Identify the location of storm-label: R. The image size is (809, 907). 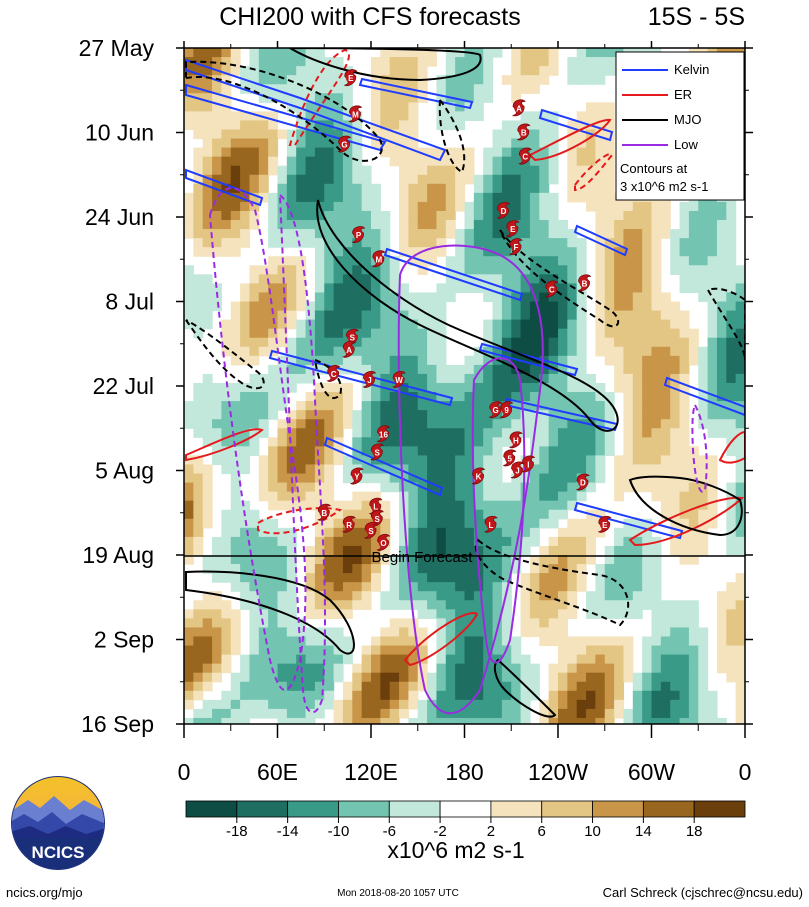
(349, 525).